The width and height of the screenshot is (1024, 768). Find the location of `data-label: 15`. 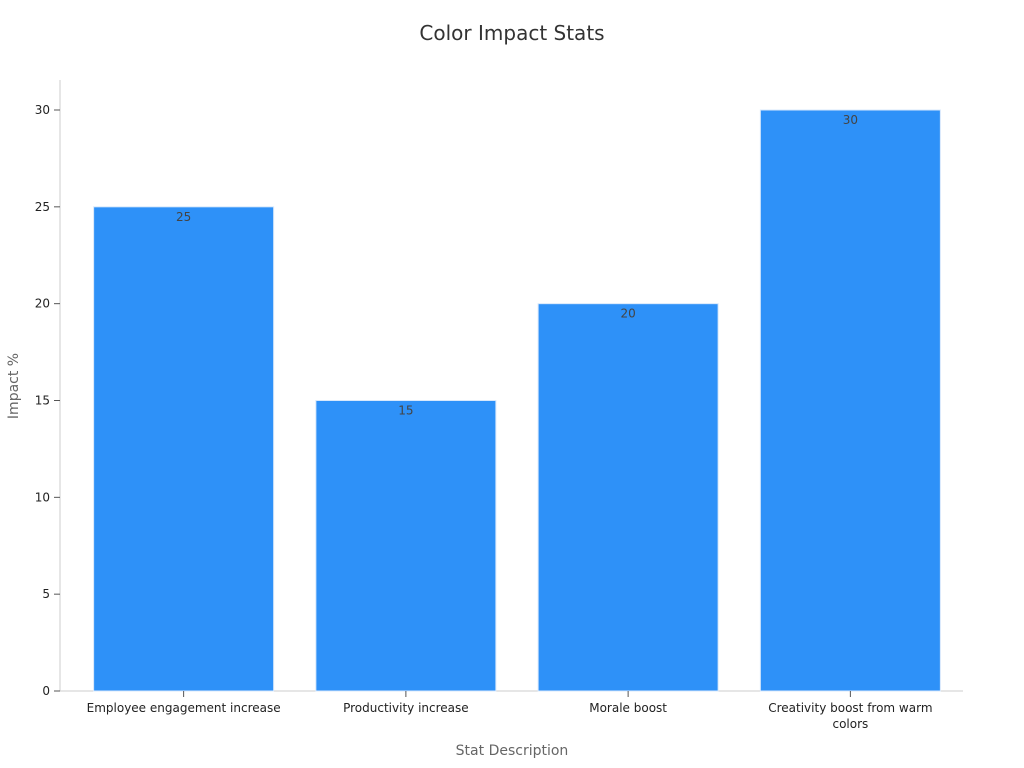

data-label: 15 is located at coordinates (405, 411).